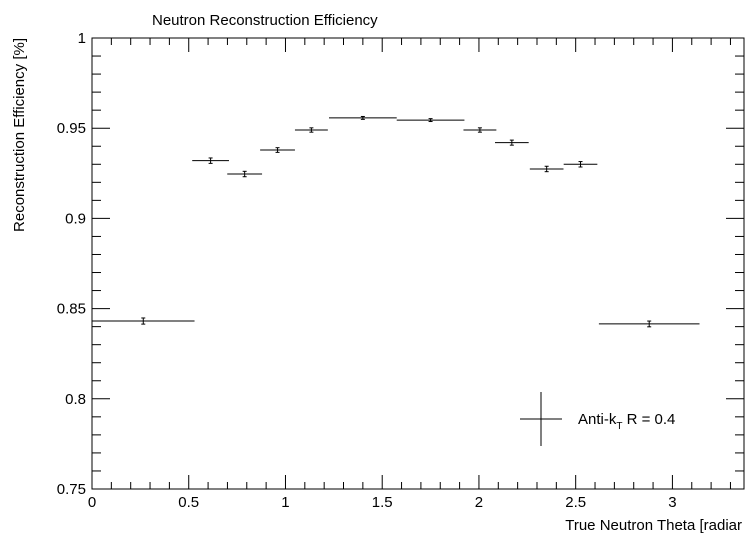 The height and width of the screenshot is (545, 745). What do you see at coordinates (653, 525) in the screenshot?
I see `x-axis-label: True Neutron Theta [radiar` at bounding box center [653, 525].